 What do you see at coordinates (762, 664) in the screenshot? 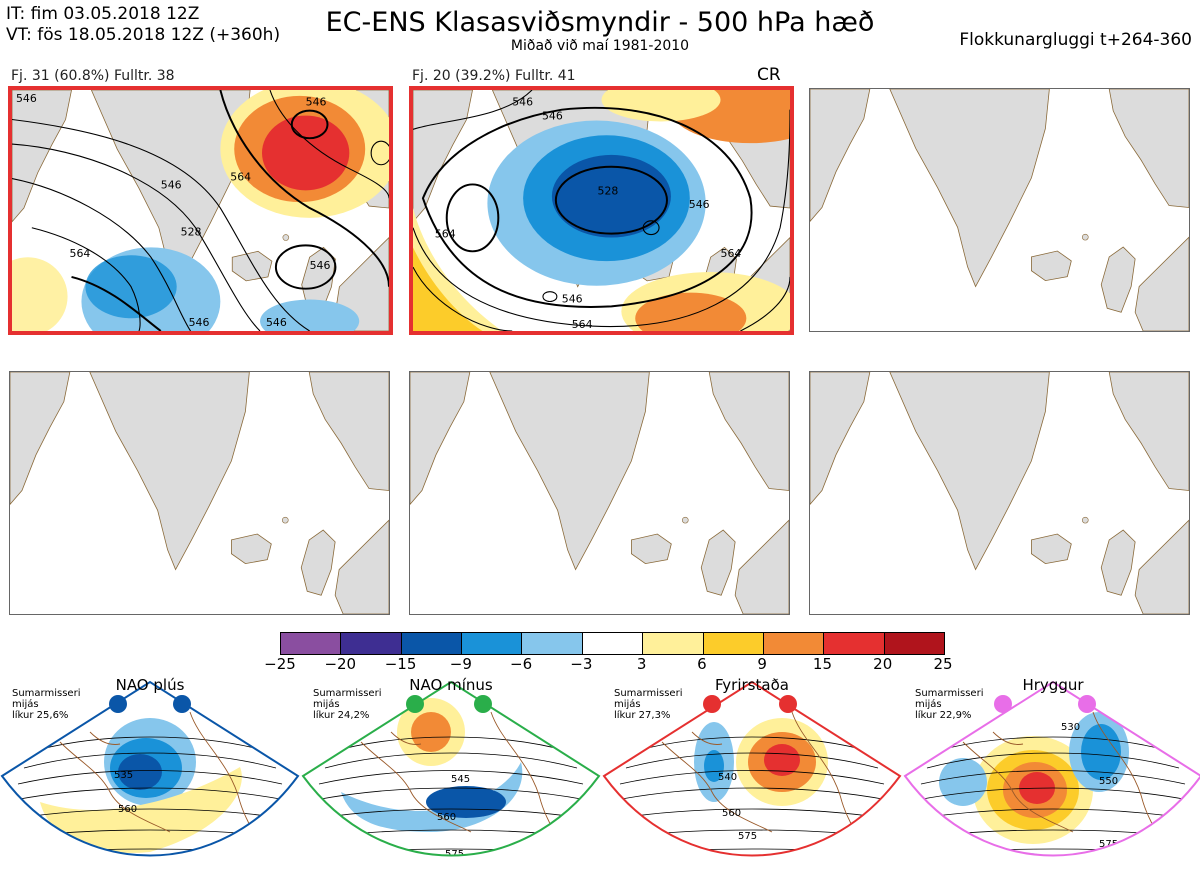
I see `colorbar-tick-label: 9` at bounding box center [762, 664].